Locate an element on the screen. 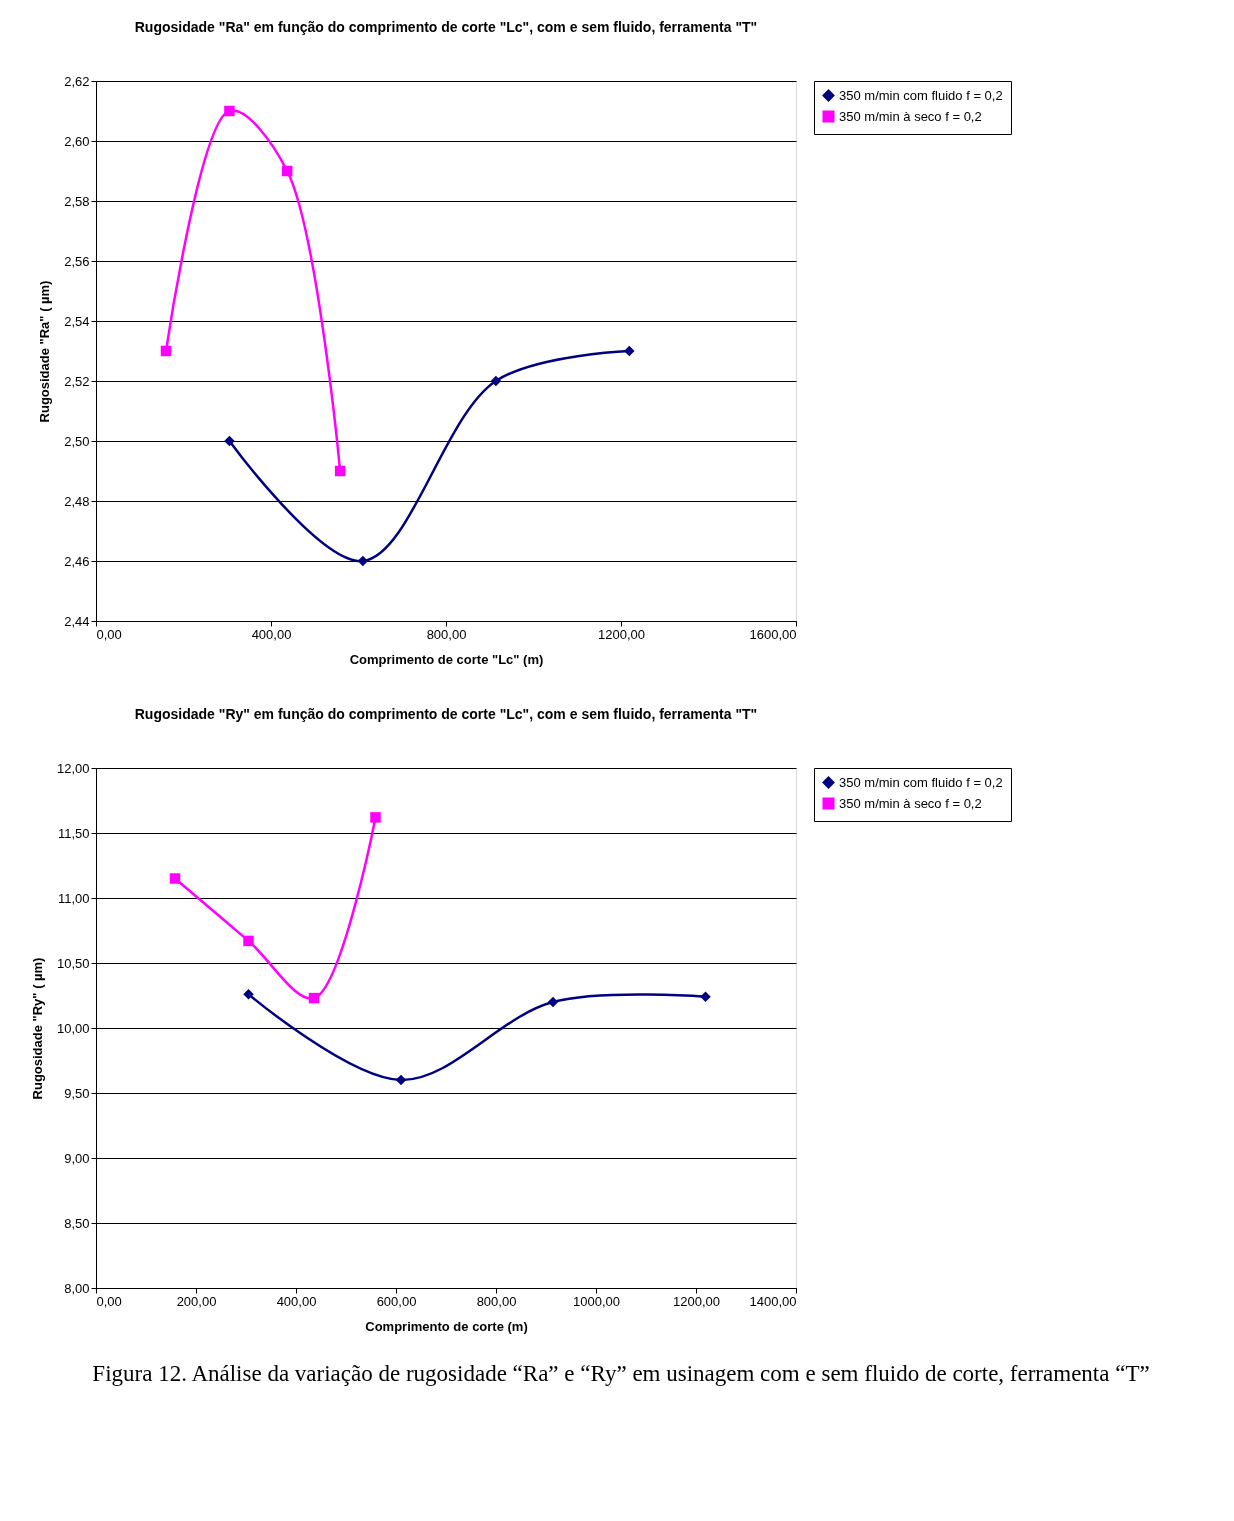  y-axis-title: Rugosidade "Ra" ( µm) is located at coordinates (45, 351).